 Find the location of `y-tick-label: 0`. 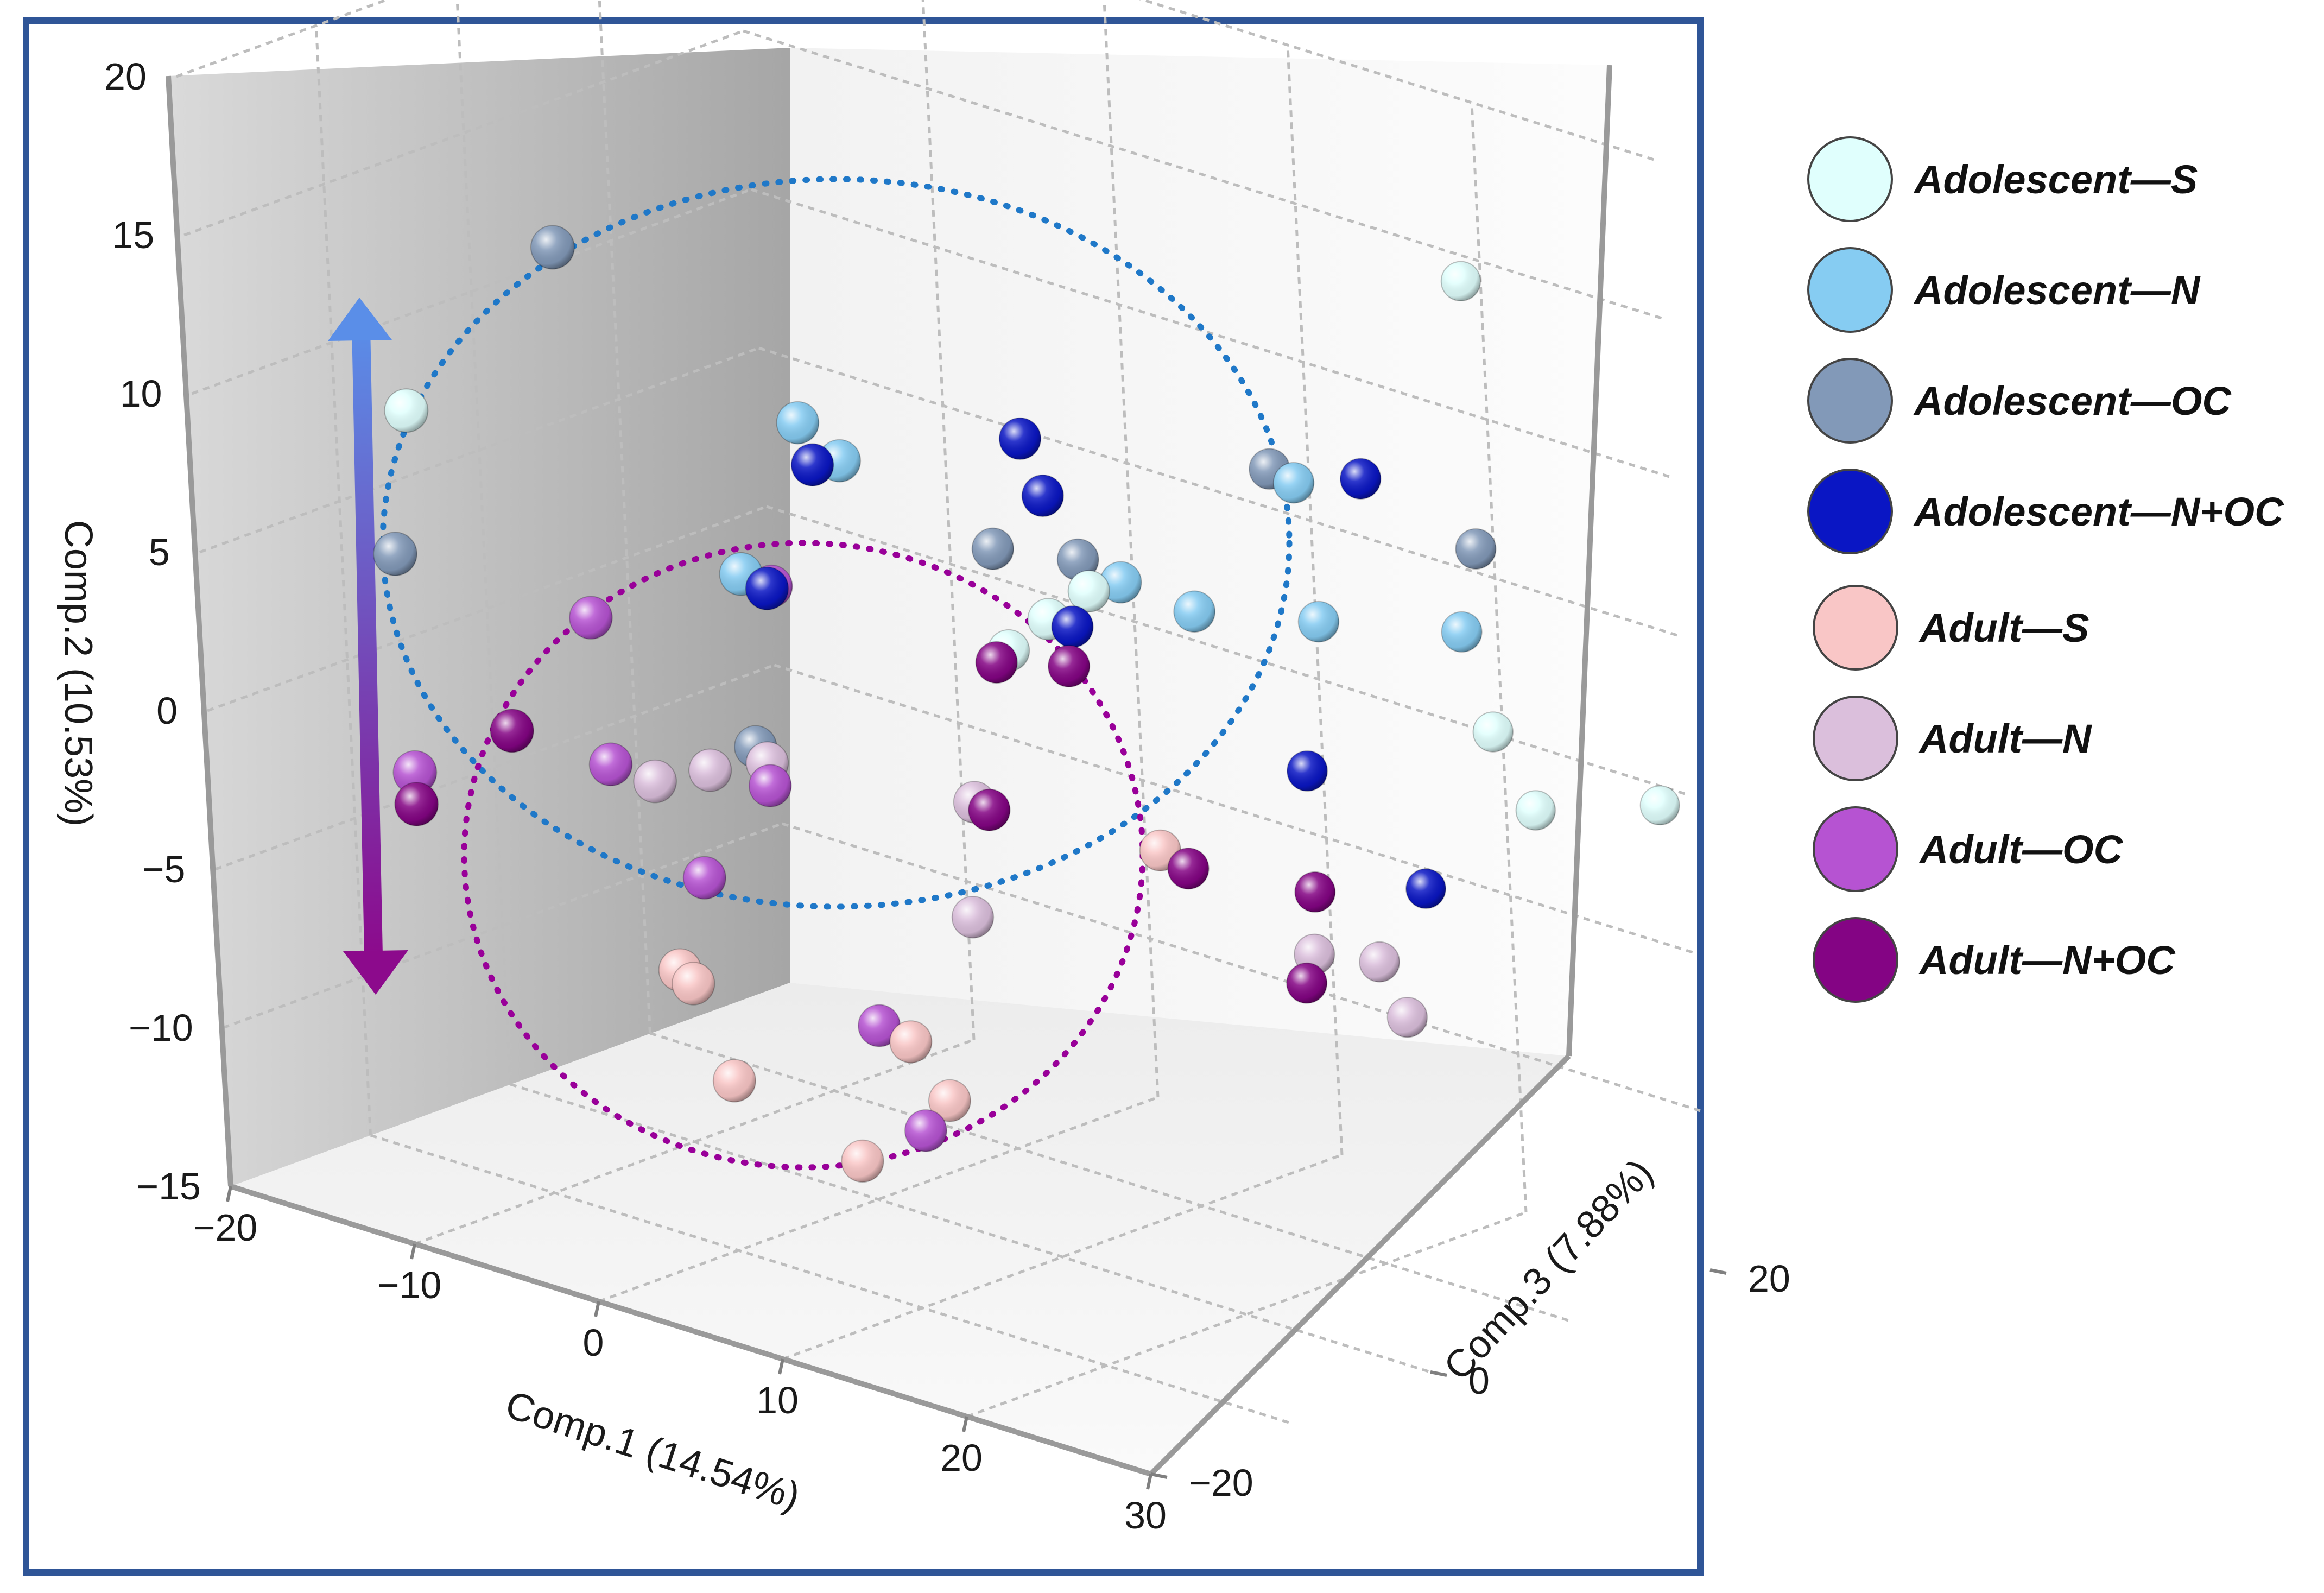

y-tick-label: 0 is located at coordinates (167, 711).